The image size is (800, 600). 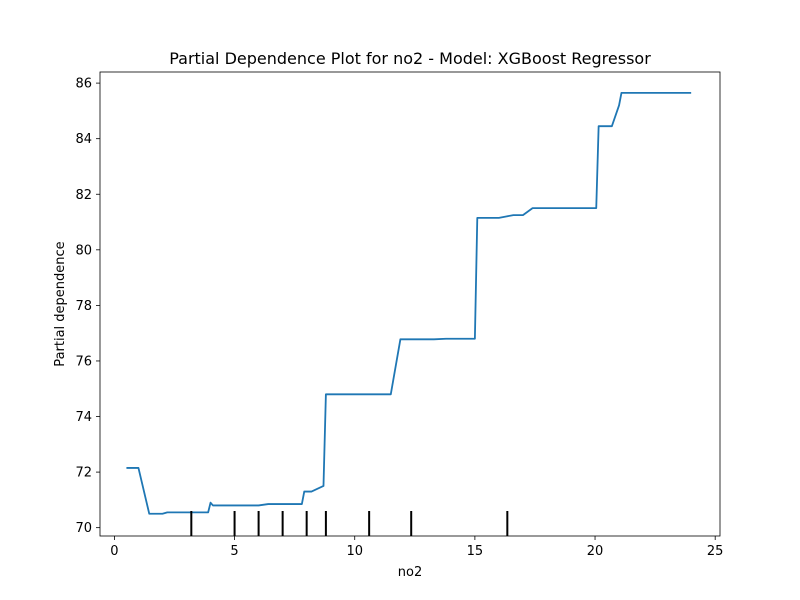 What do you see at coordinates (83, 417) in the screenshot?
I see `y-tick-label-2: 74` at bounding box center [83, 417].